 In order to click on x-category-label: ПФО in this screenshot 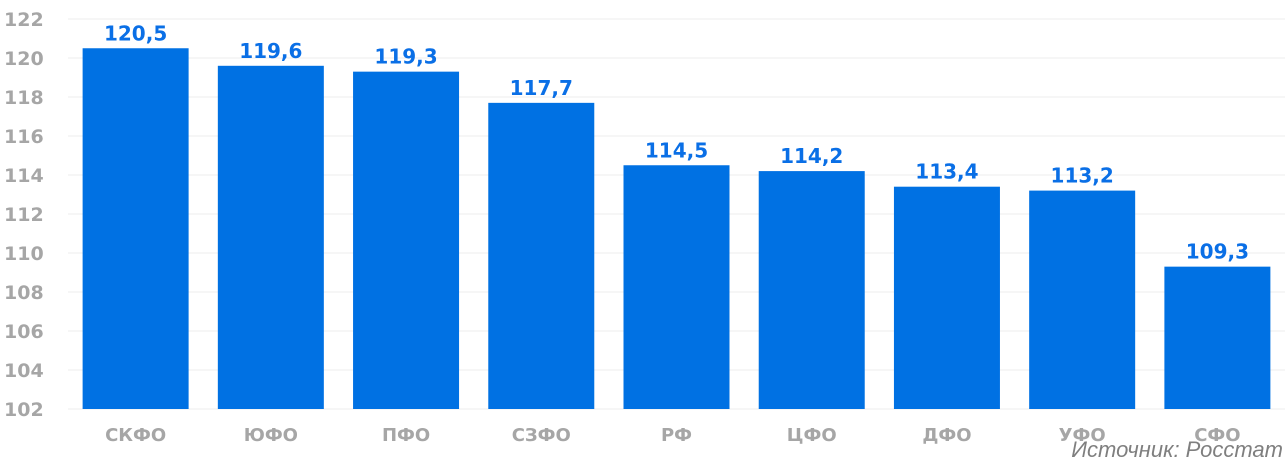, I will do `click(406, 435)`.